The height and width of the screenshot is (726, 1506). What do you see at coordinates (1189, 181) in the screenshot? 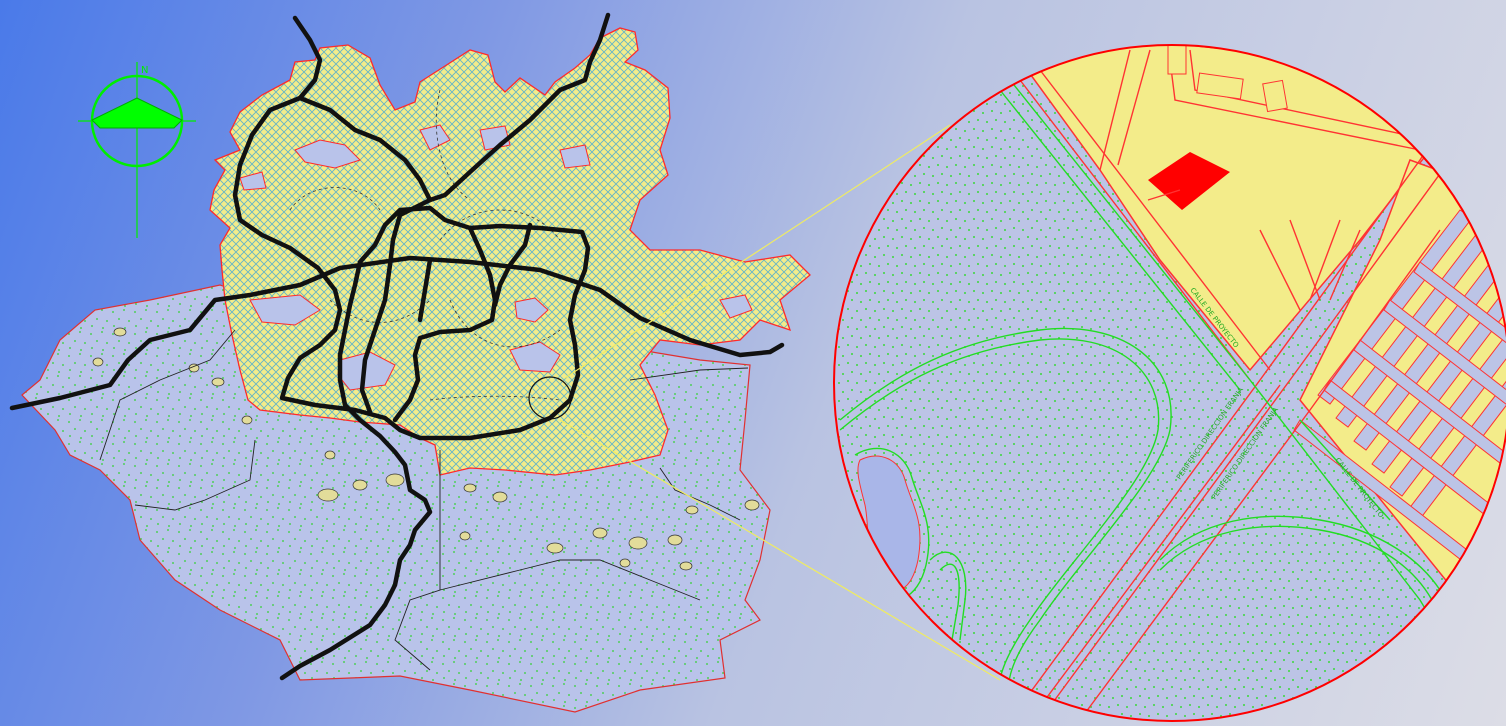
I see `highlighted-parcel` at bounding box center [1189, 181].